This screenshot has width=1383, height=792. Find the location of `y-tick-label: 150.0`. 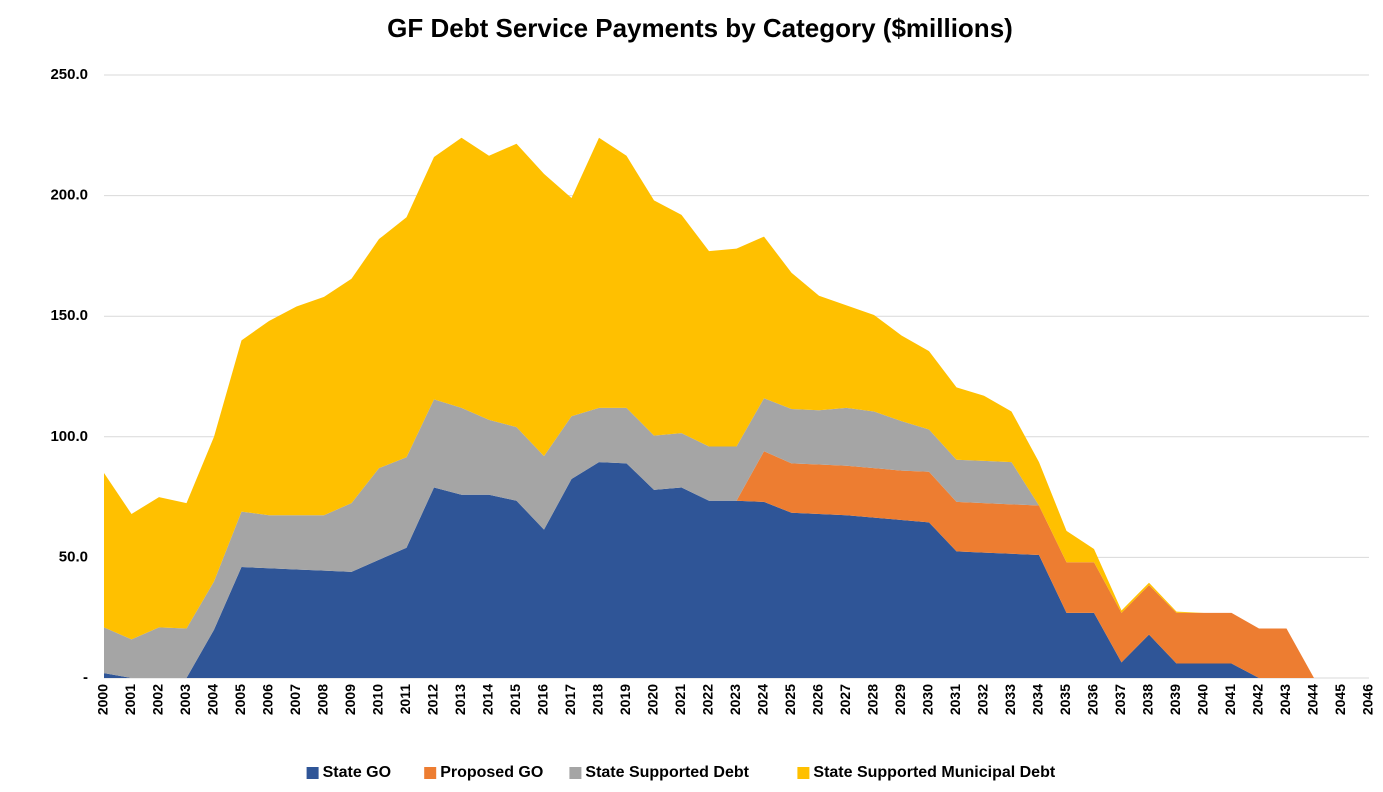

y-tick-label: 150.0 is located at coordinates (69, 315).